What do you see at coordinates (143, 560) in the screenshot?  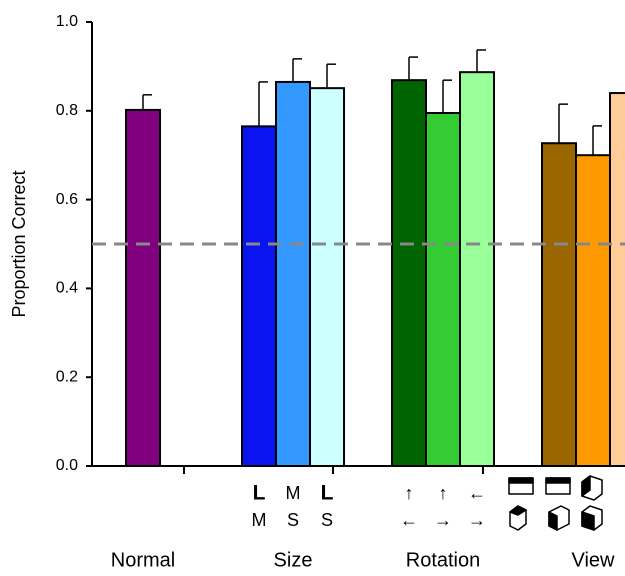 I see `group-label: Normal` at bounding box center [143, 560].